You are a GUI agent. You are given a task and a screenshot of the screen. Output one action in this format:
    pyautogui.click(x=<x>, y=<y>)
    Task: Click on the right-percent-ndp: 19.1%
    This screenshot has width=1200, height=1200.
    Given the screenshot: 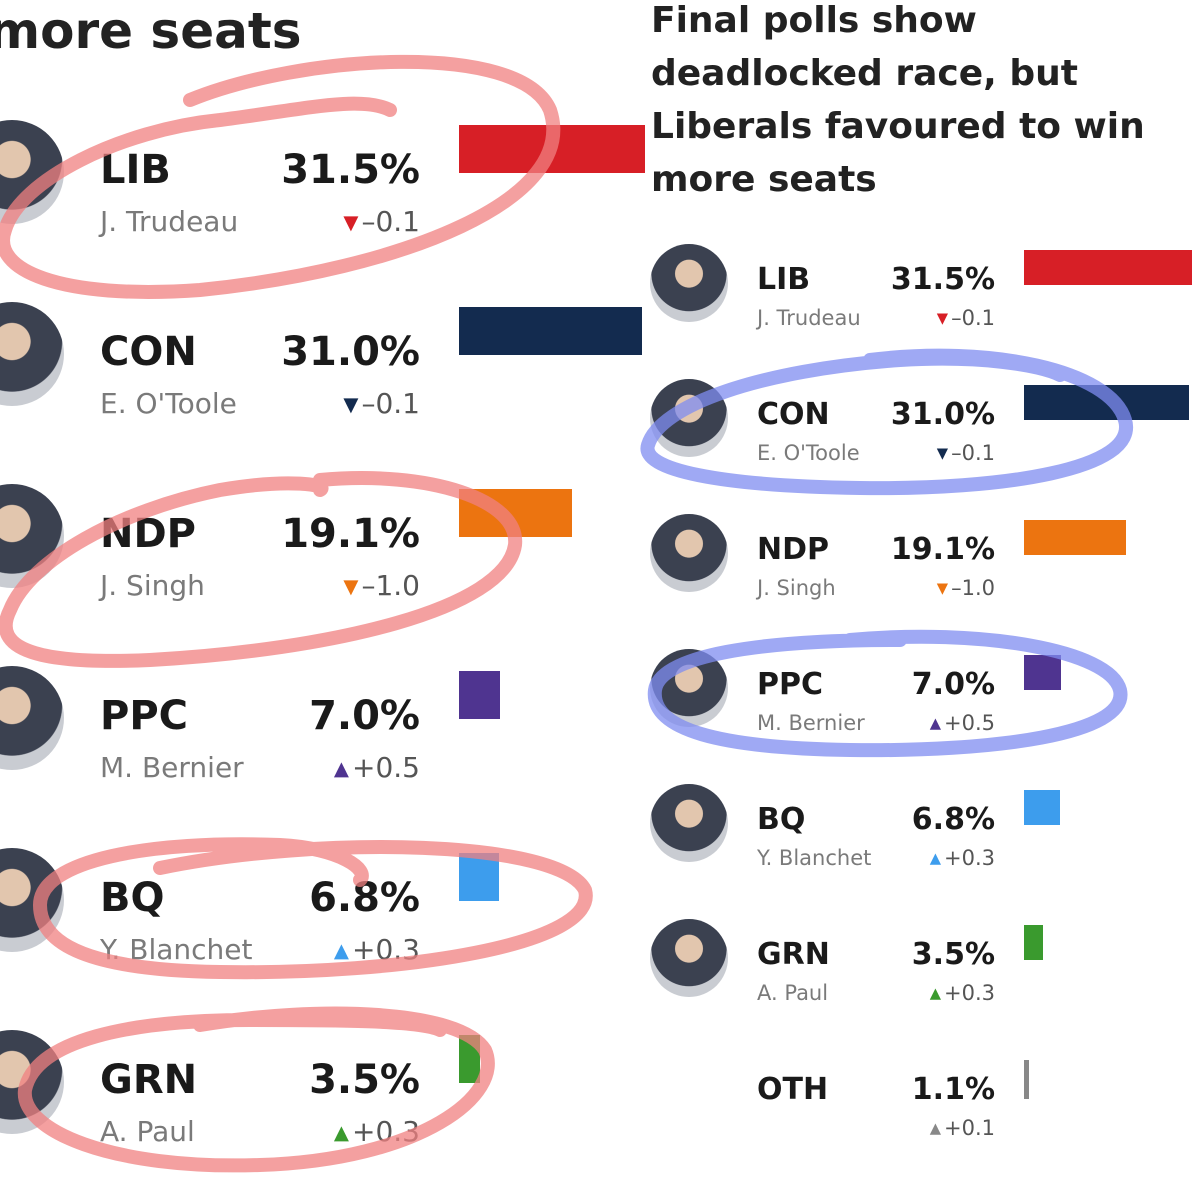 What is the action you would take?
    pyautogui.click(x=942, y=549)
    